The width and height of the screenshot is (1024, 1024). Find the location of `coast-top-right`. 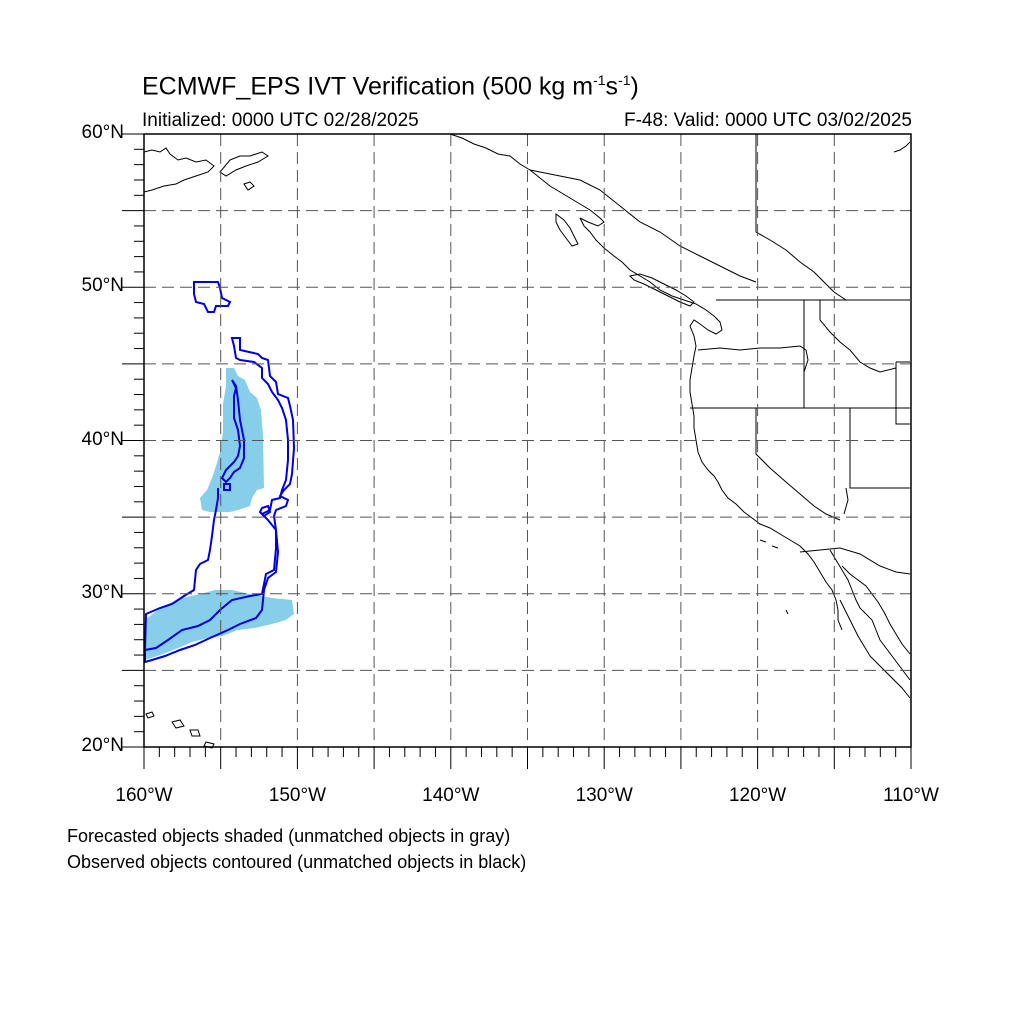

coast-top-right is located at coordinates (902, 147).